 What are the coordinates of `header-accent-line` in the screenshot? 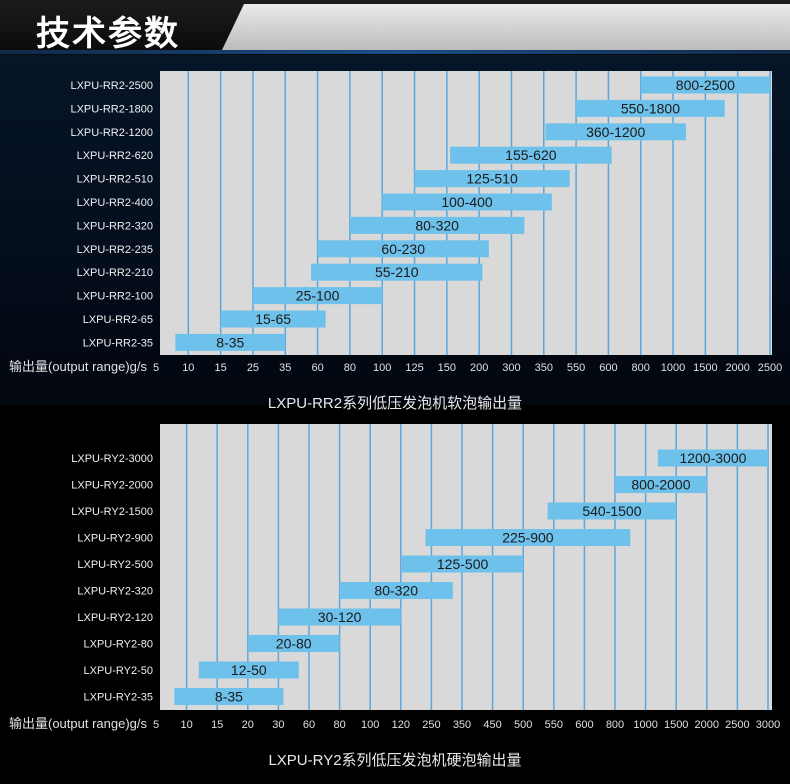 It's located at (395, 52).